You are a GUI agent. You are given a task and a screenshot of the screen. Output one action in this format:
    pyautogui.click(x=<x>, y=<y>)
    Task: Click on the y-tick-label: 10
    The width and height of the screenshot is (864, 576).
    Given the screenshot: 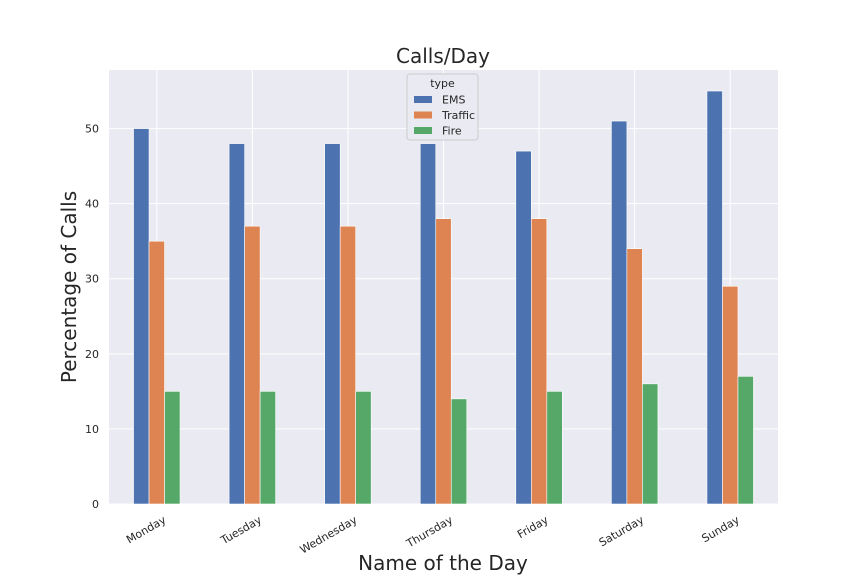 What is the action you would take?
    pyautogui.click(x=92, y=429)
    